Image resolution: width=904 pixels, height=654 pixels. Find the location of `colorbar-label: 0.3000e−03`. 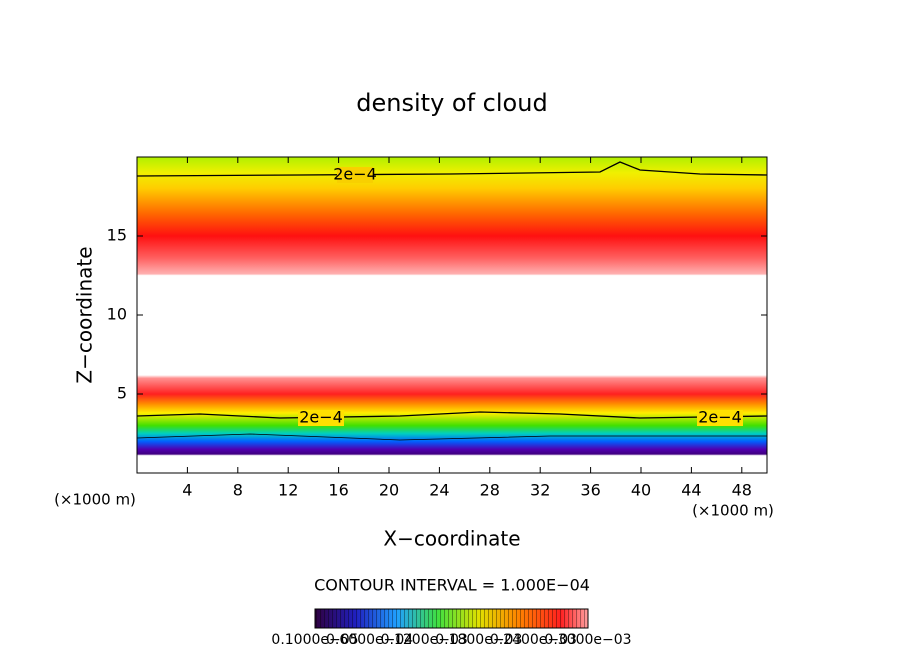

colorbar-label: 0.3000e−03 is located at coordinates (587, 640).